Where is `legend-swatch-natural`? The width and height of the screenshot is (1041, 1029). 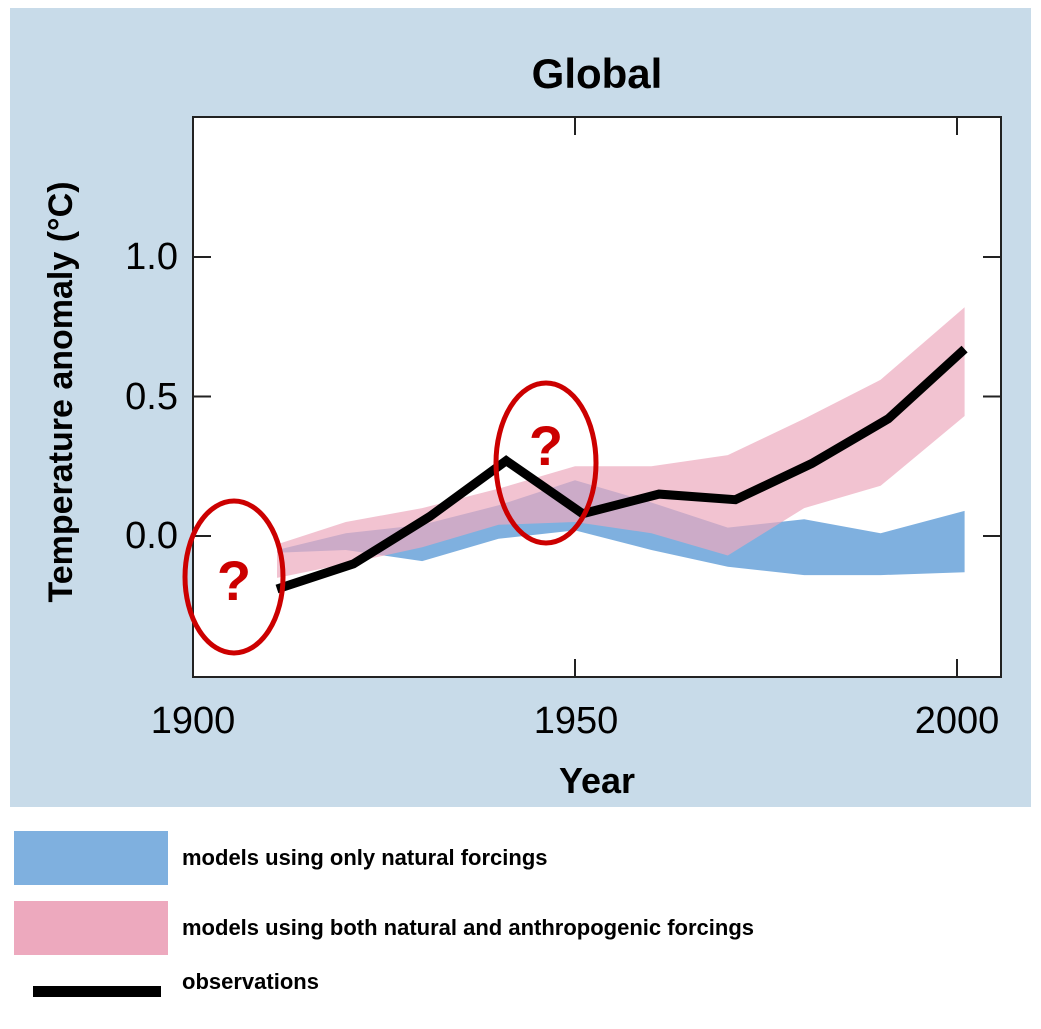
legend-swatch-natural is located at coordinates (91, 858).